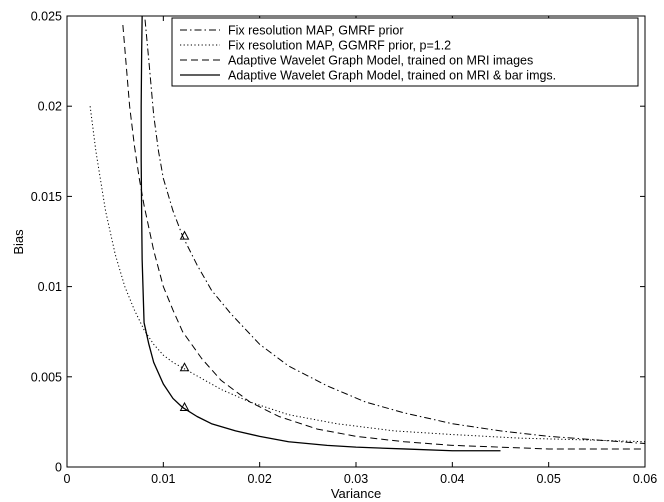 This screenshot has width=664, height=502. I want to click on x-axis-label: Variance, so click(356, 493).